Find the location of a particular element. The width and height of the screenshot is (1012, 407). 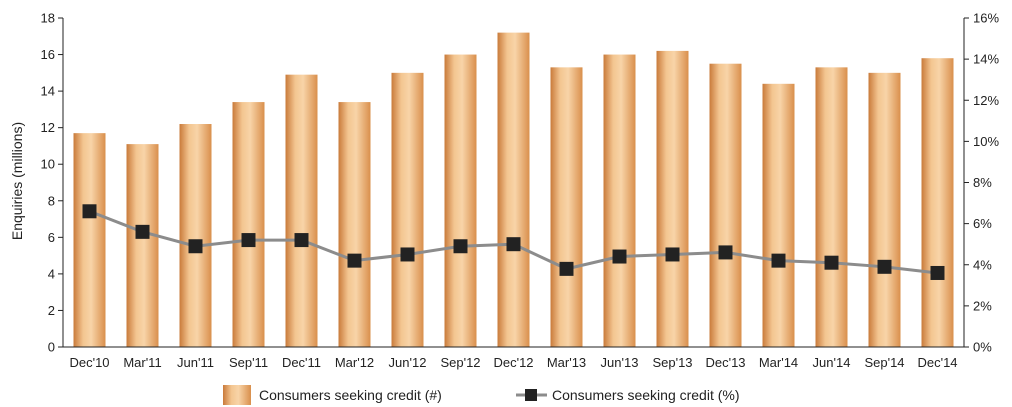

x-tick-label: Jun'14 is located at coordinates (832, 362).